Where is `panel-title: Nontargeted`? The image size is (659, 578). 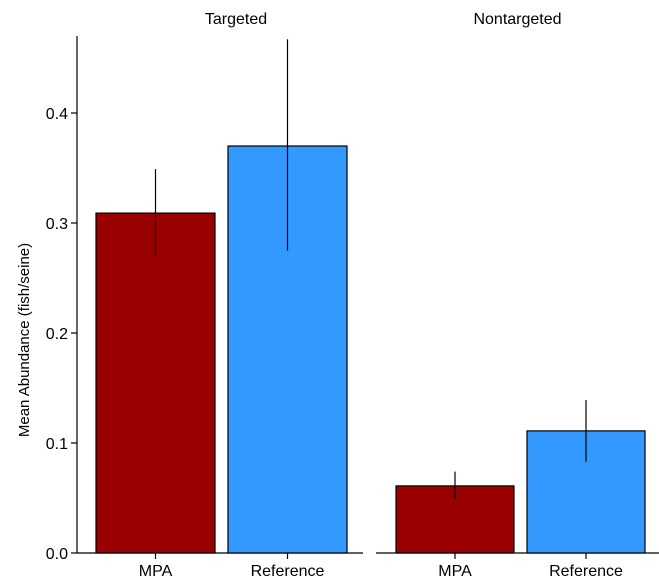 panel-title: Nontargeted is located at coordinates (517, 19).